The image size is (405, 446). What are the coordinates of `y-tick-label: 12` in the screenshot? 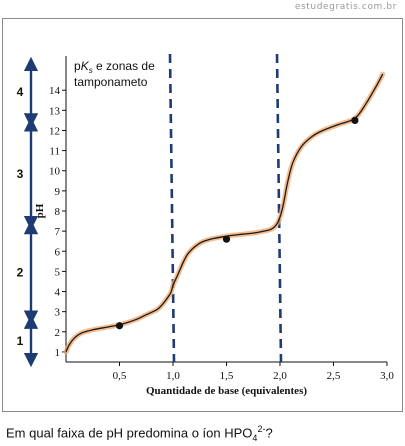 It's located at (54, 131).